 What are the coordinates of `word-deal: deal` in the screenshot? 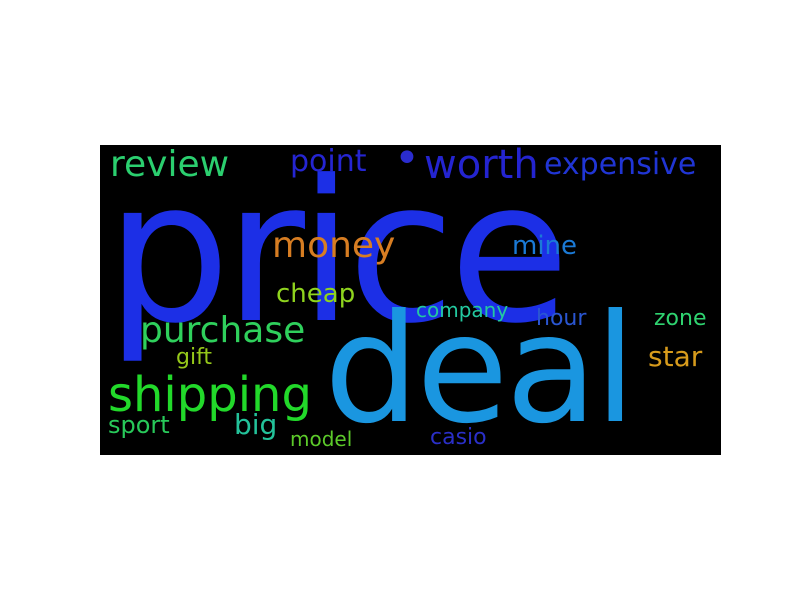 It's located at (480, 369).